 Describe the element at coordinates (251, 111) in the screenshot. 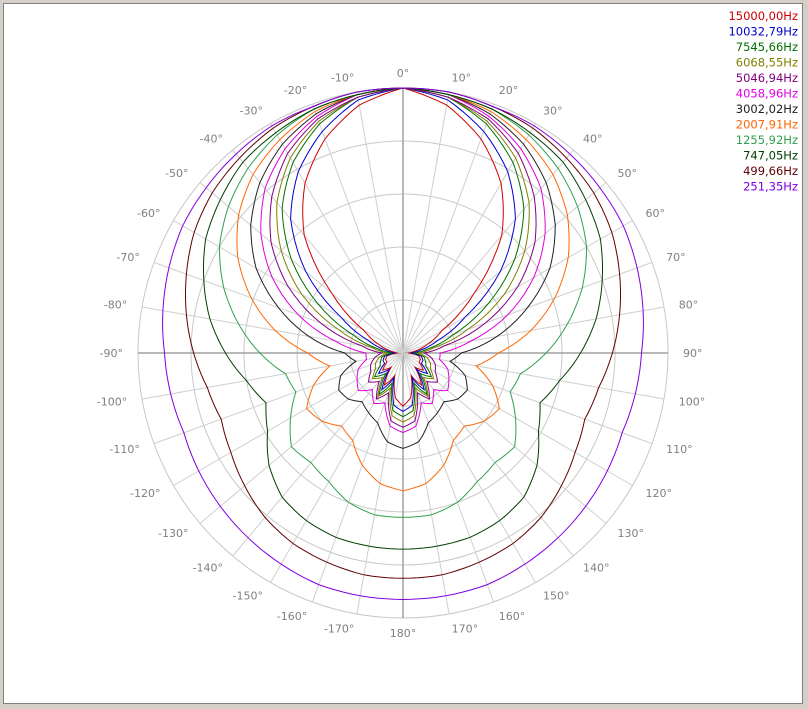

I see `angle-tick-label: -30°` at that location.